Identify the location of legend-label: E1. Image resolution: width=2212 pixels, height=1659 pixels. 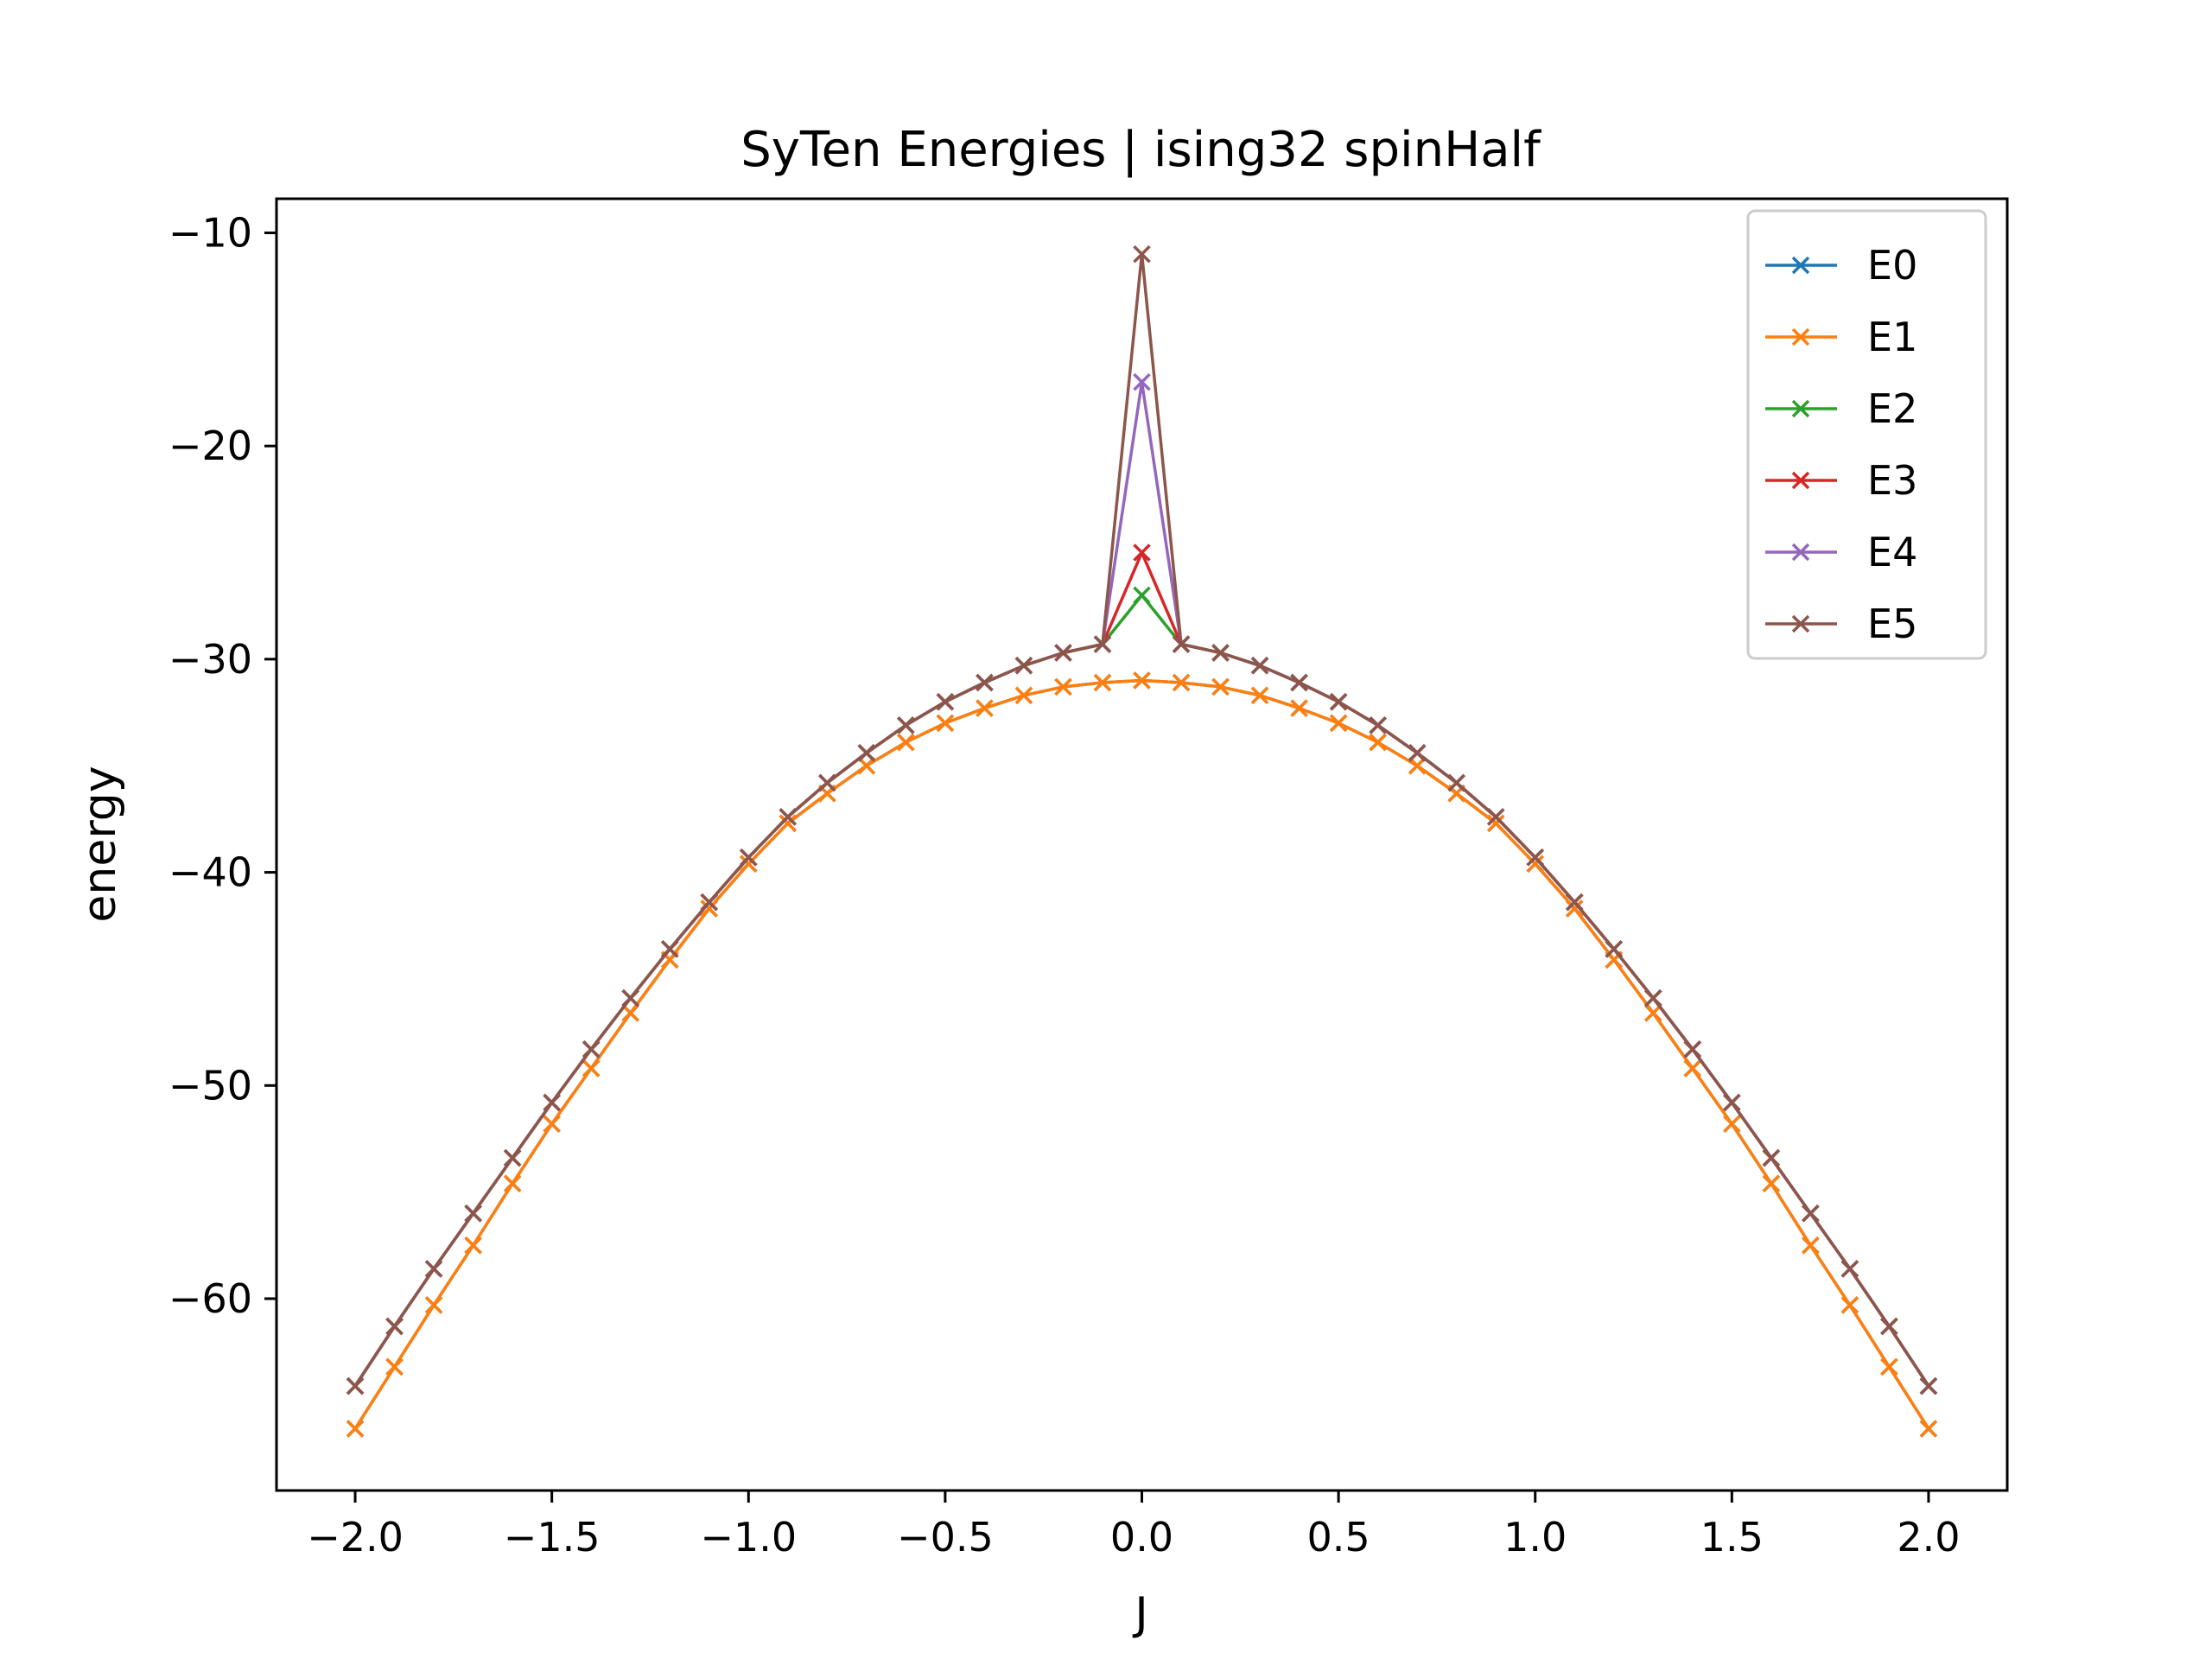
(1892, 337).